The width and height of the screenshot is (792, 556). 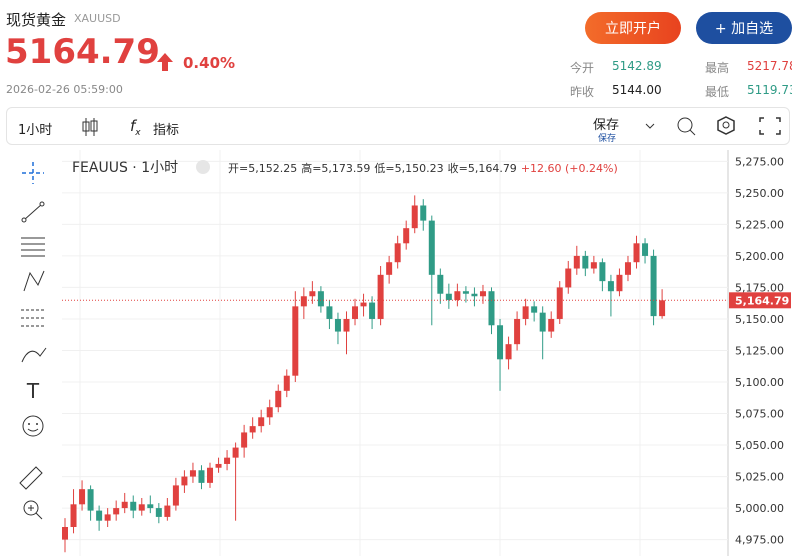 I want to click on stat-value: 5119.73, so click(x=769, y=90).